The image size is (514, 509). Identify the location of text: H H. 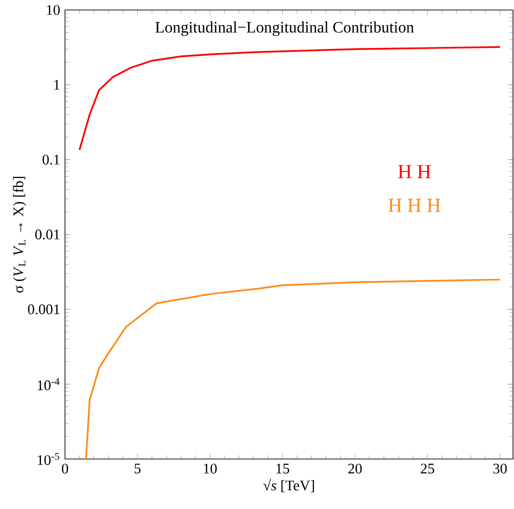
(414, 171).